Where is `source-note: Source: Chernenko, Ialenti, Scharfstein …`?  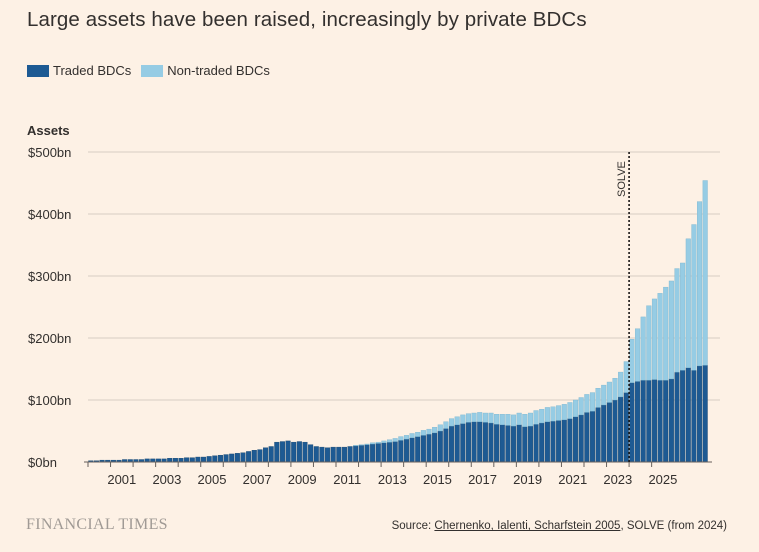 source-note: Source: Chernenko, Ialenti, Scharfstein … is located at coordinates (559, 526).